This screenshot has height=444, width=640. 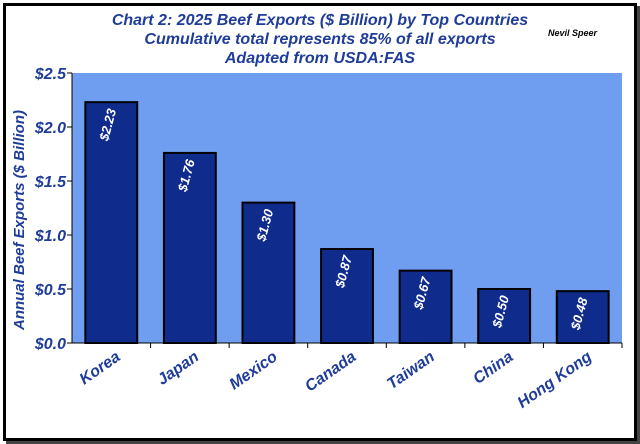 What do you see at coordinates (19, 220) in the screenshot?
I see `y-axis-label: Annual Beef Exports ($ Billion)` at bounding box center [19, 220].